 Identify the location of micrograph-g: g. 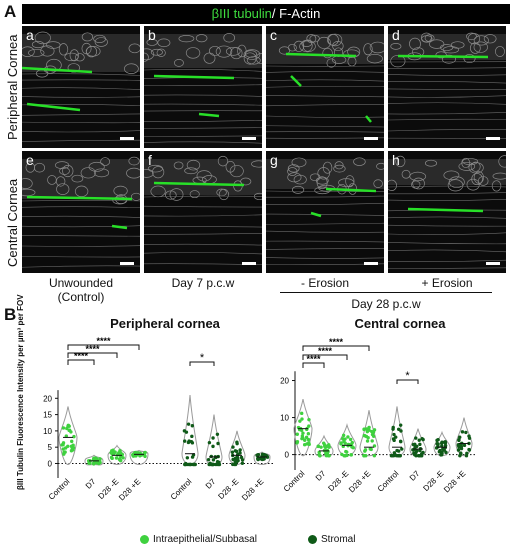
(325, 212).